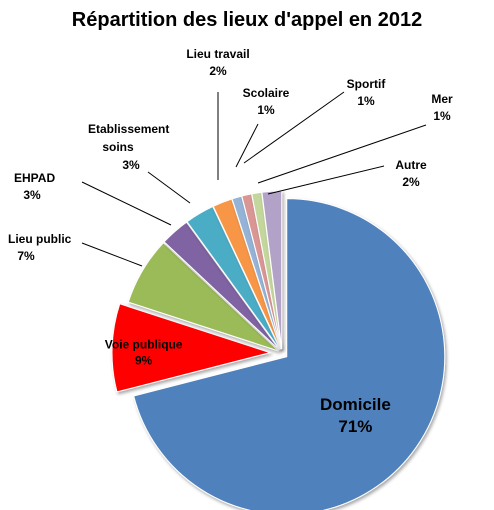  What do you see at coordinates (266, 93) in the screenshot?
I see `slice-label-scolaire: Scolaire` at bounding box center [266, 93].